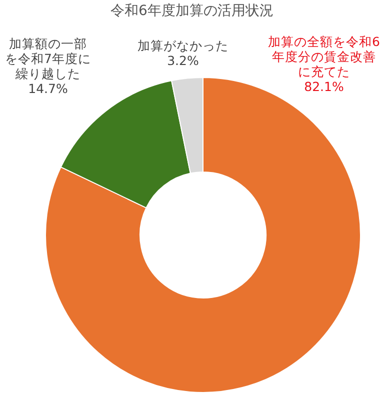 The height and width of the screenshot is (394, 384). What do you see at coordinates (48, 88) in the screenshot?
I see `data-label: 14.7%` at bounding box center [48, 88].